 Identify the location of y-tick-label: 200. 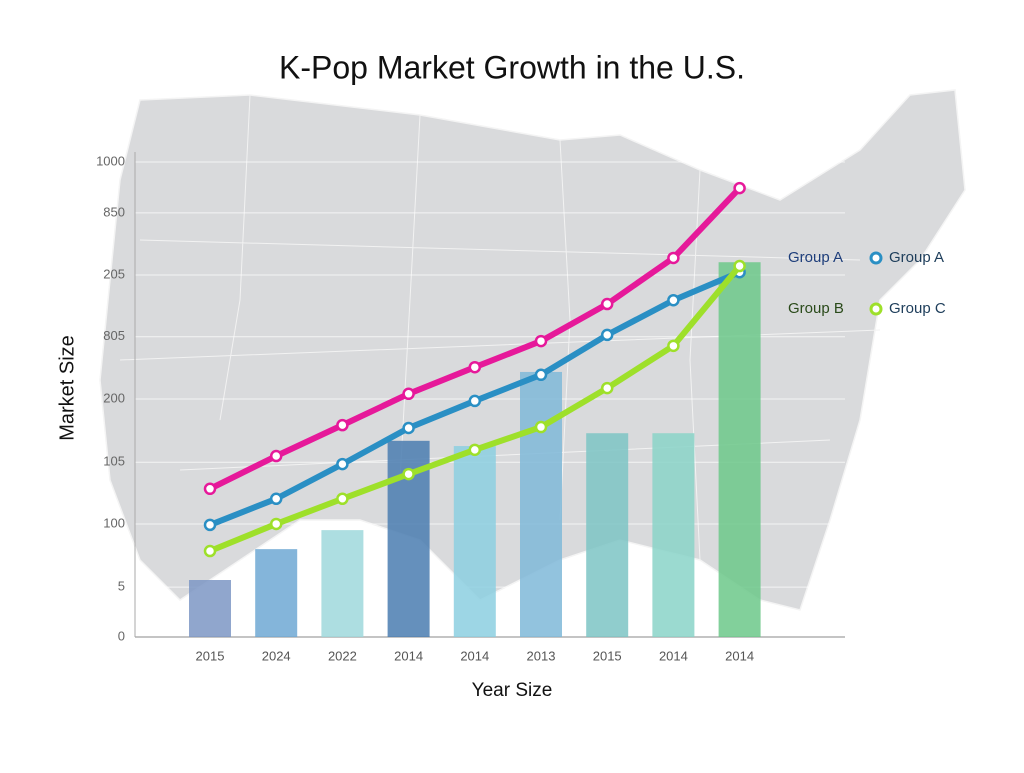
(114, 397).